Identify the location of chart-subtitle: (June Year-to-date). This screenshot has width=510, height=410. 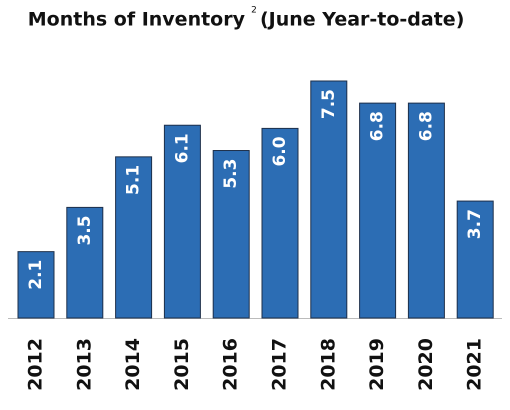
(362, 20).